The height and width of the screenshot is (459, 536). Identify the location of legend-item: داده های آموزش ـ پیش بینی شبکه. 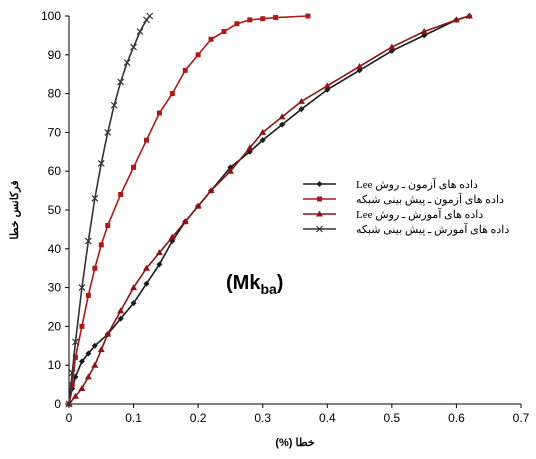
(406, 229).